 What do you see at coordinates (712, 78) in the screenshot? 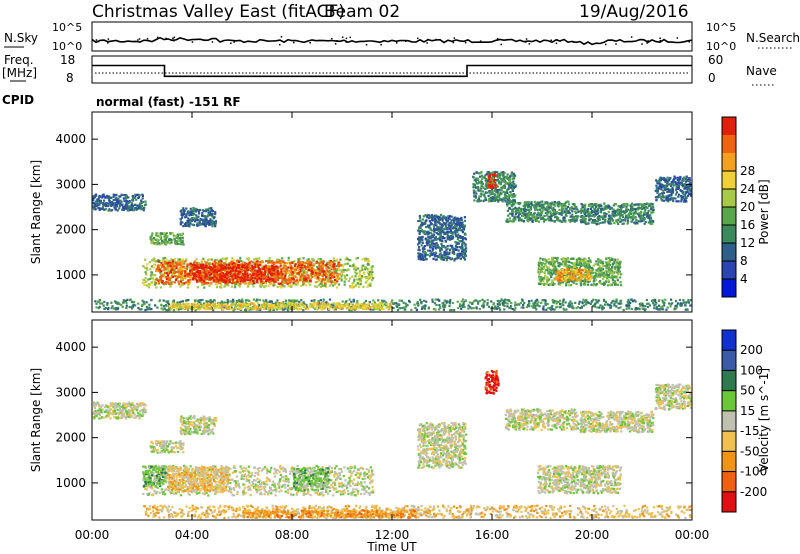
I see `nave-tick-low: 0` at bounding box center [712, 78].